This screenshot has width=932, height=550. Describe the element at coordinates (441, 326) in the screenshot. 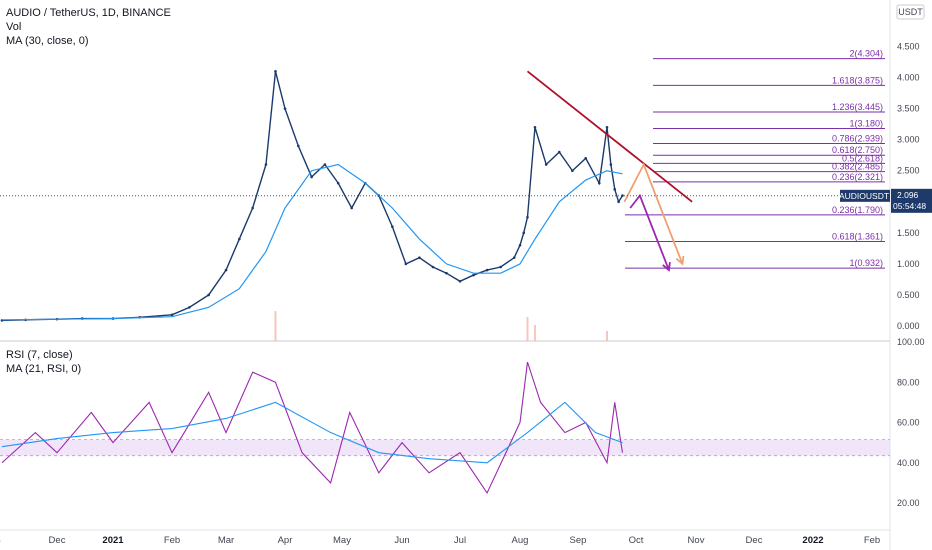

I see `volume-bars` at that location.